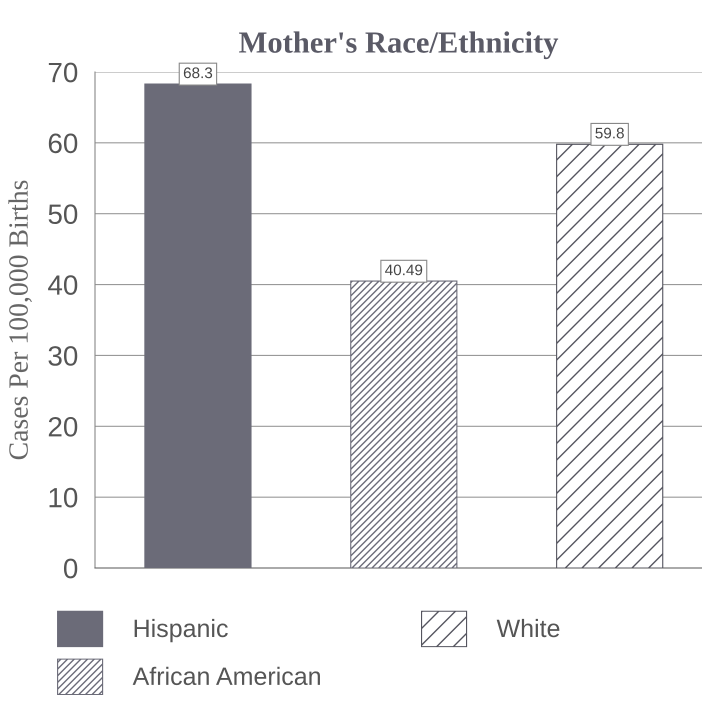  What do you see at coordinates (64, 498) in the screenshot?
I see `y-tick-label: 10` at bounding box center [64, 498].